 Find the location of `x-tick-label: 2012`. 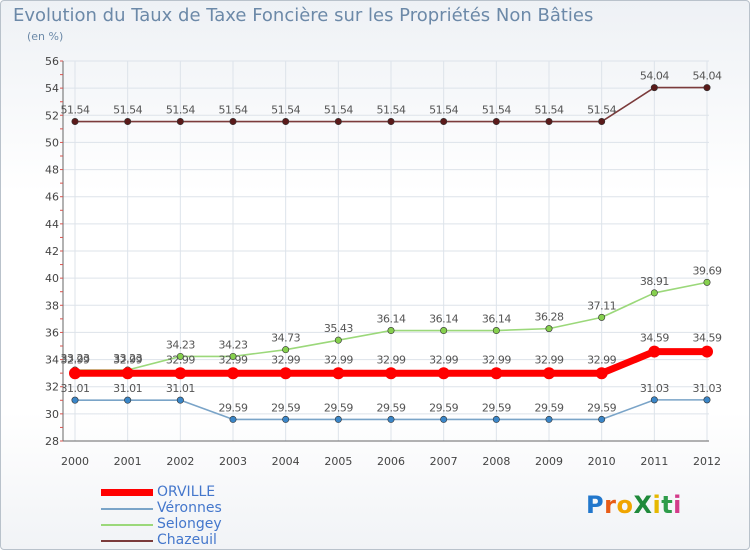

x-tick-label: 2012 is located at coordinates (707, 461).